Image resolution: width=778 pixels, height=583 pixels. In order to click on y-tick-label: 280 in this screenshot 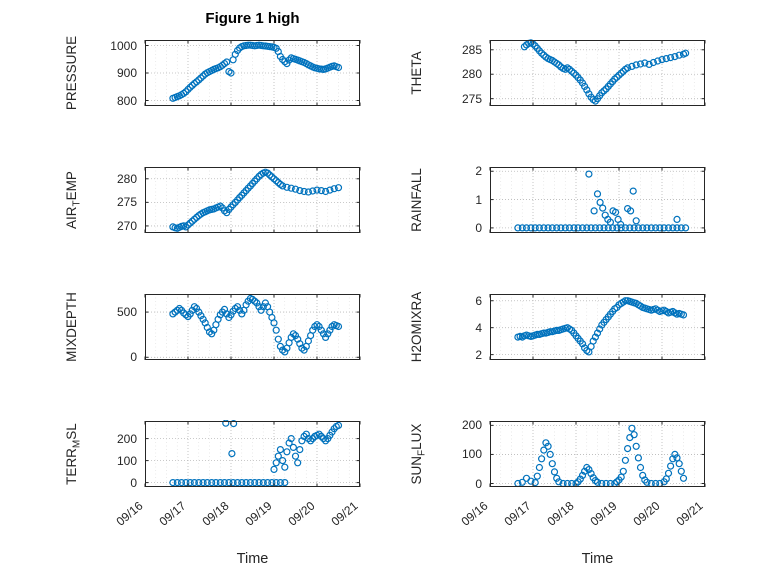, I will do `click(126, 178)`.